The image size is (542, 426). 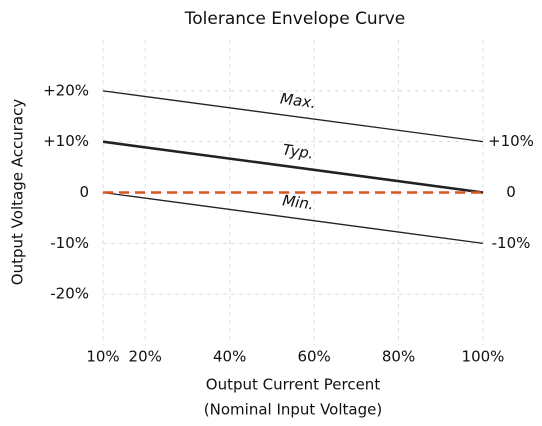 What do you see at coordinates (84, 192) in the screenshot?
I see `y-tick-label: 0` at bounding box center [84, 192].